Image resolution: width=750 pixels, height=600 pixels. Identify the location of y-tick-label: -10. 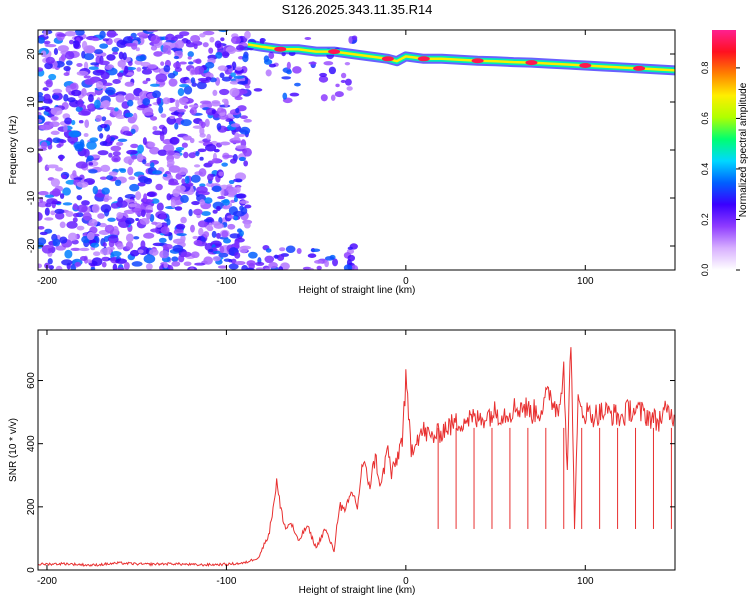
(31, 197).